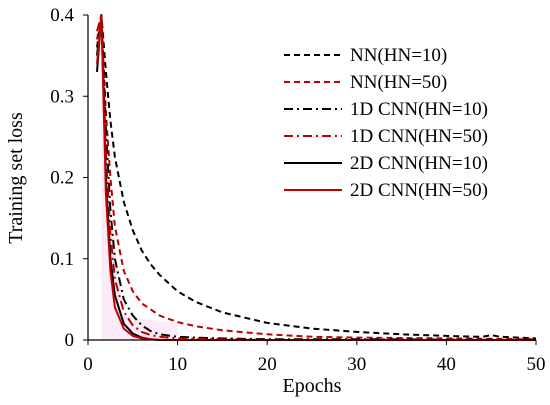  Describe the element at coordinates (139, 177) in the screenshot. I see `shaded-region` at that location.